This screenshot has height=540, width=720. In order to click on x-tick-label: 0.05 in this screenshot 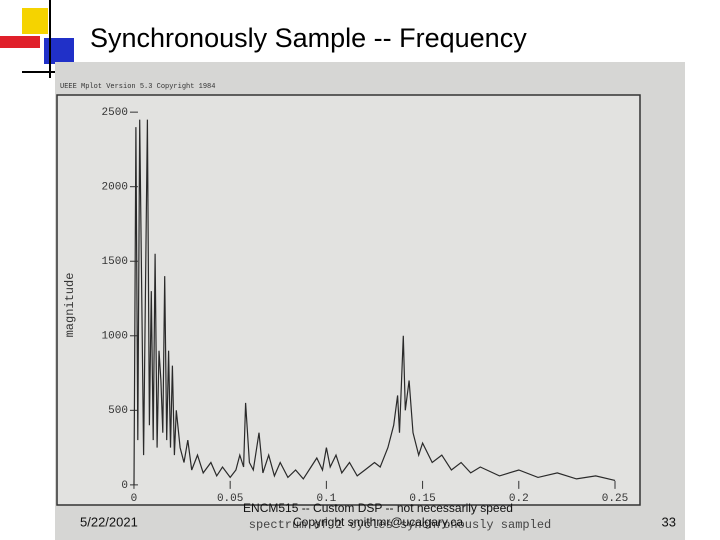, I will do `click(230, 499)`.